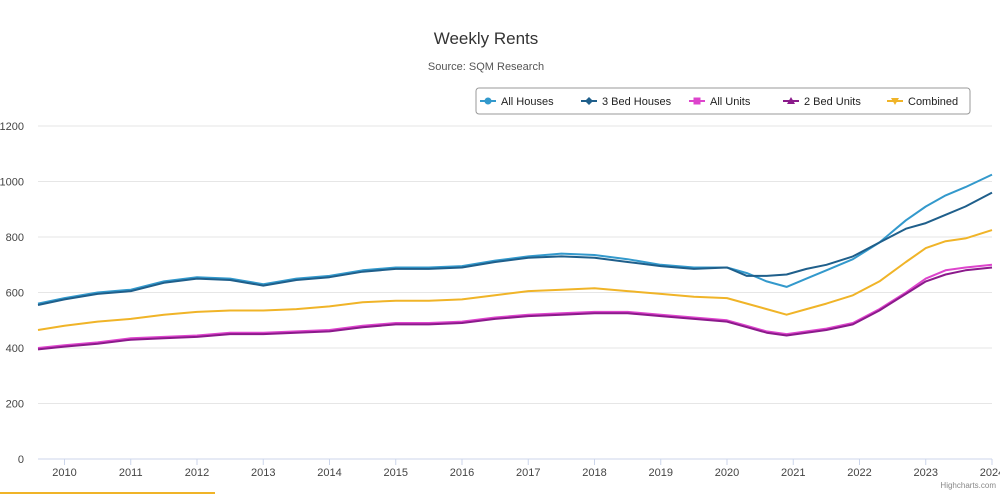 This screenshot has width=1000, height=500. What do you see at coordinates (895, 101) in the screenshot?
I see `legend-marker-triangle-down-icon` at bounding box center [895, 101].